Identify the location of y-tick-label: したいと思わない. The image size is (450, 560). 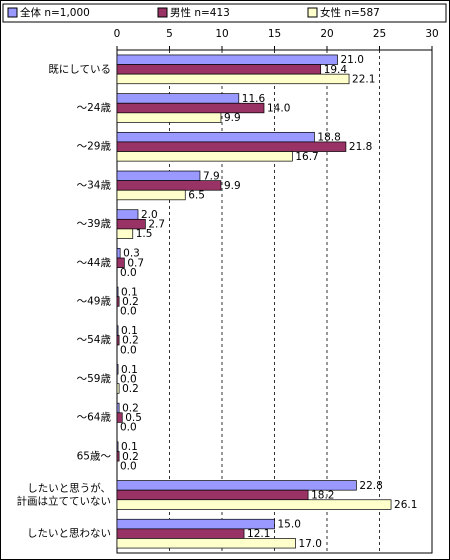
(69, 534).